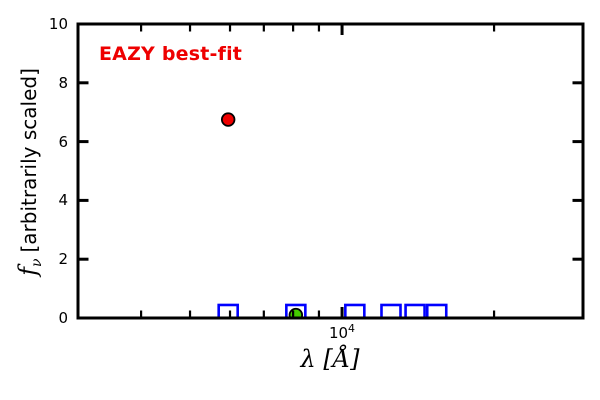 The image size is (600, 400). Describe the element at coordinates (29, 160) in the screenshot. I see `y-label-units: [arbitrarily scaled]` at that location.